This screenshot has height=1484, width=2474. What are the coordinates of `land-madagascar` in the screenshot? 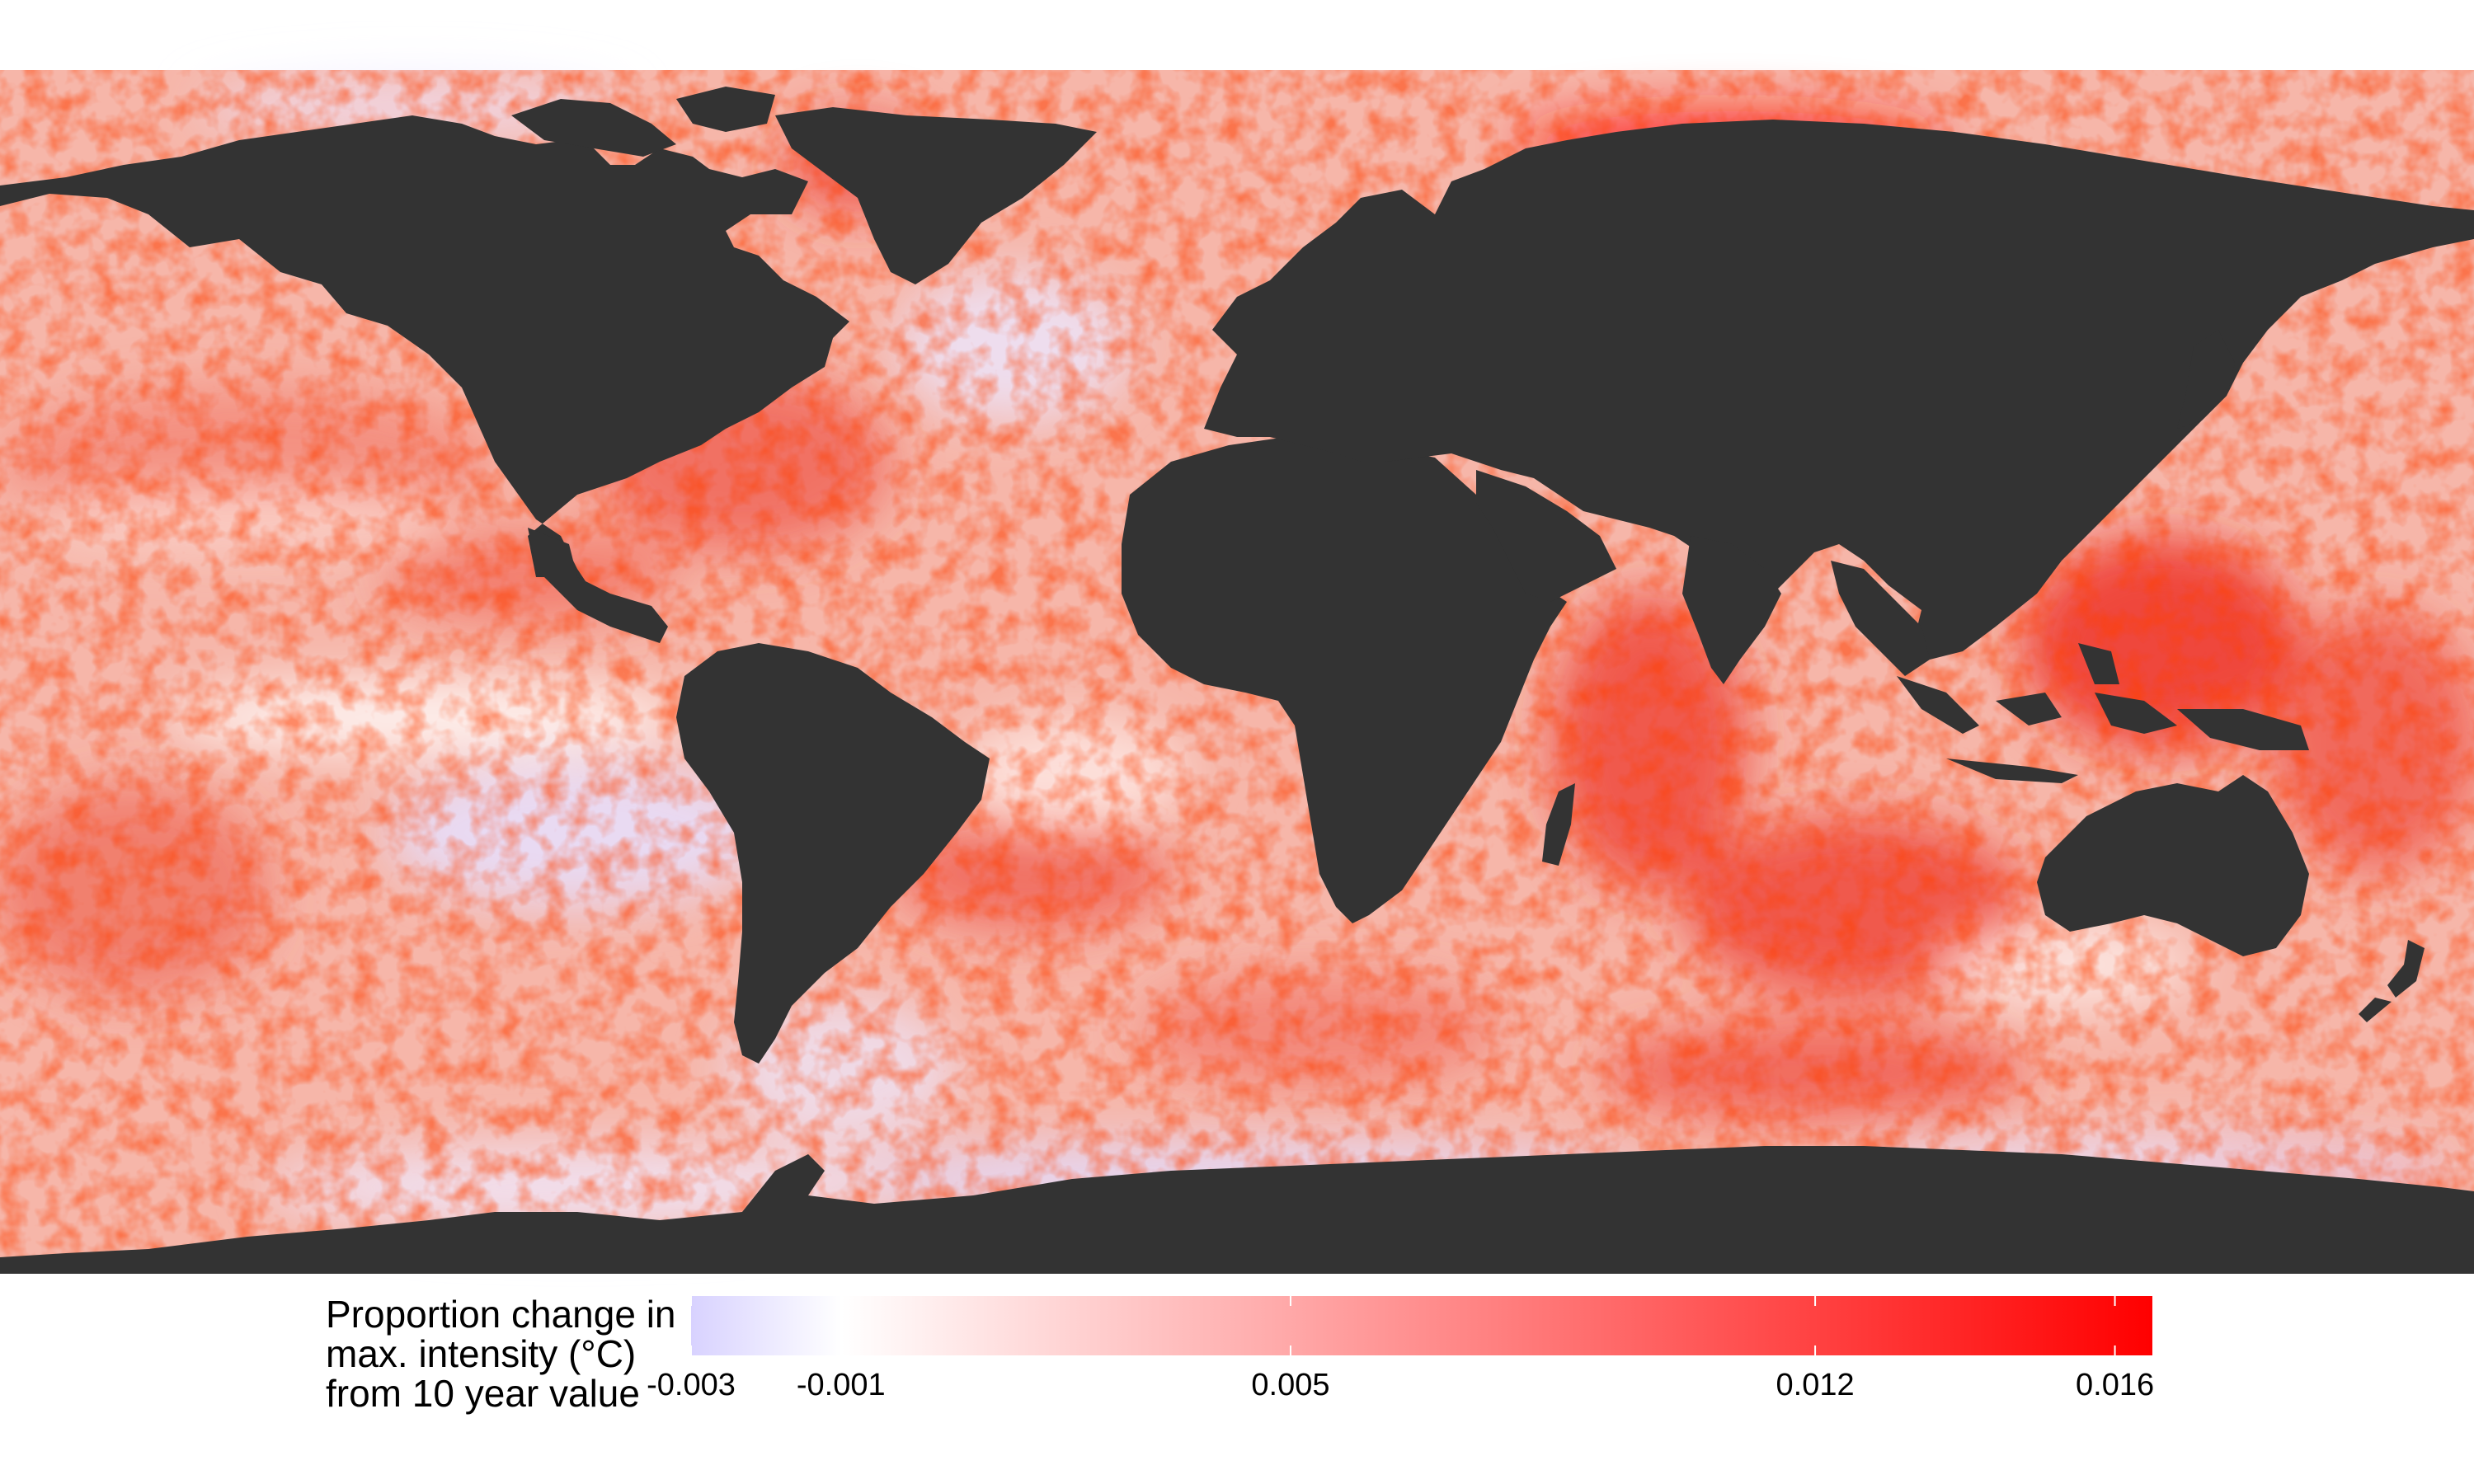 It's located at (1558, 824).